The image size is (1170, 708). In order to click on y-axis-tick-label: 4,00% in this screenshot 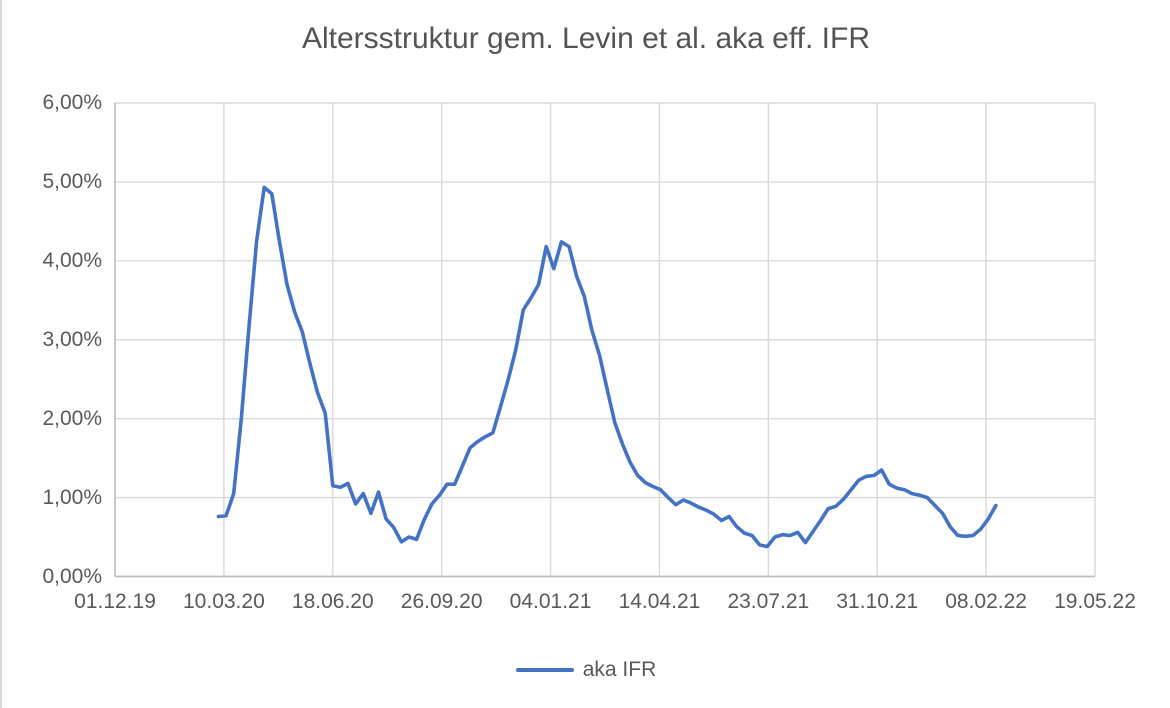, I will do `click(72, 260)`.